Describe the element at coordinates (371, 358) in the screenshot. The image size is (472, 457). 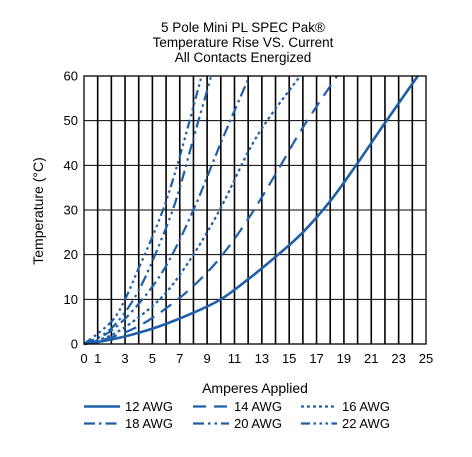
I see `x-tick-label: 21` at that location.